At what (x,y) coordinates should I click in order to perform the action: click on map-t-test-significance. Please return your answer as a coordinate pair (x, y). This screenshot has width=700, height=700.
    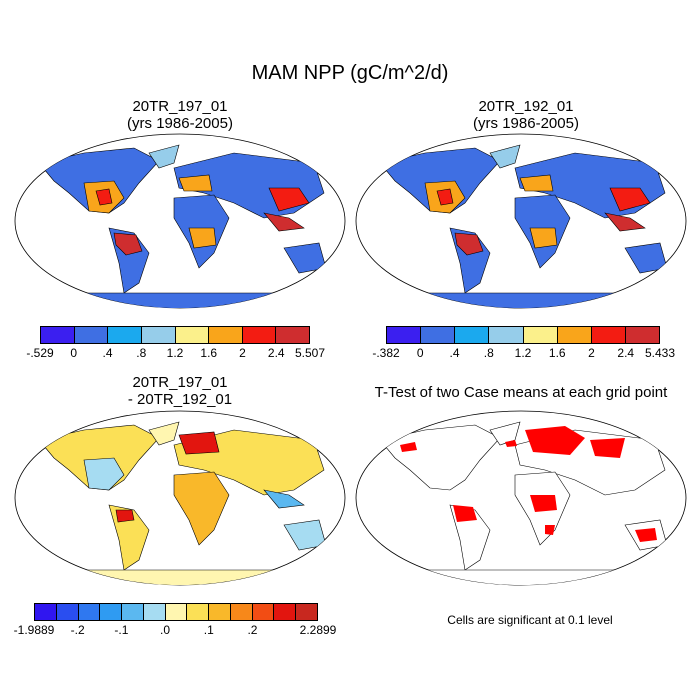
    Looking at the image, I should click on (521, 498).